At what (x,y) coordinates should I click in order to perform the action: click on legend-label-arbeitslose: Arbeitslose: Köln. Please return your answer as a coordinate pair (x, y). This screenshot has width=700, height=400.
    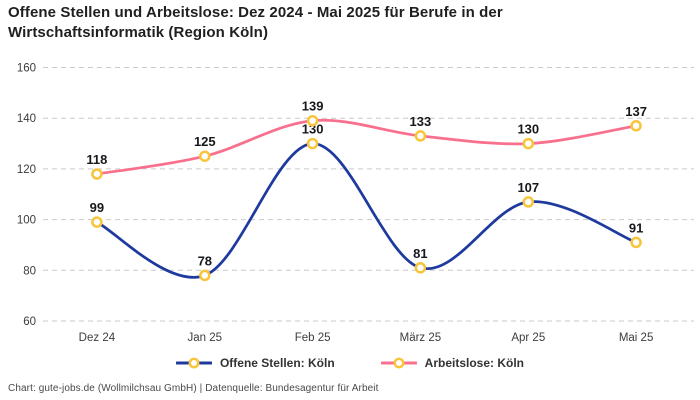
    Looking at the image, I should click on (474, 363).